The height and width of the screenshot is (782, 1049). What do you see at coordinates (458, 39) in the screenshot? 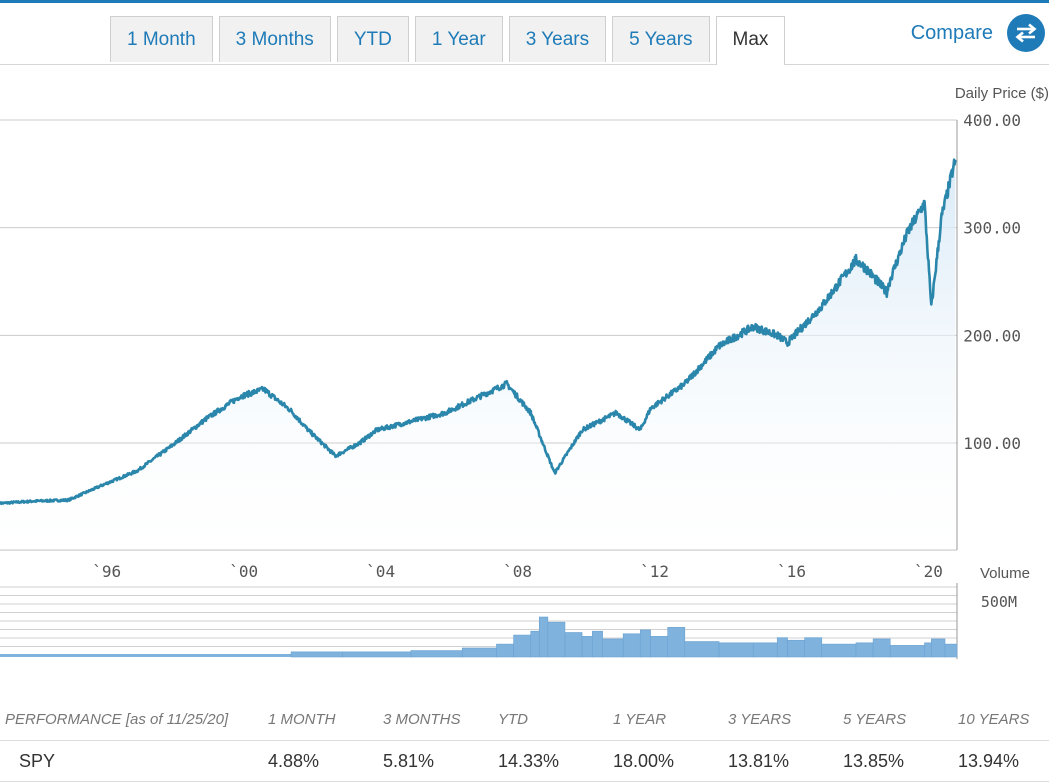
I see `tab-1-year: 1 Year` at bounding box center [458, 39].